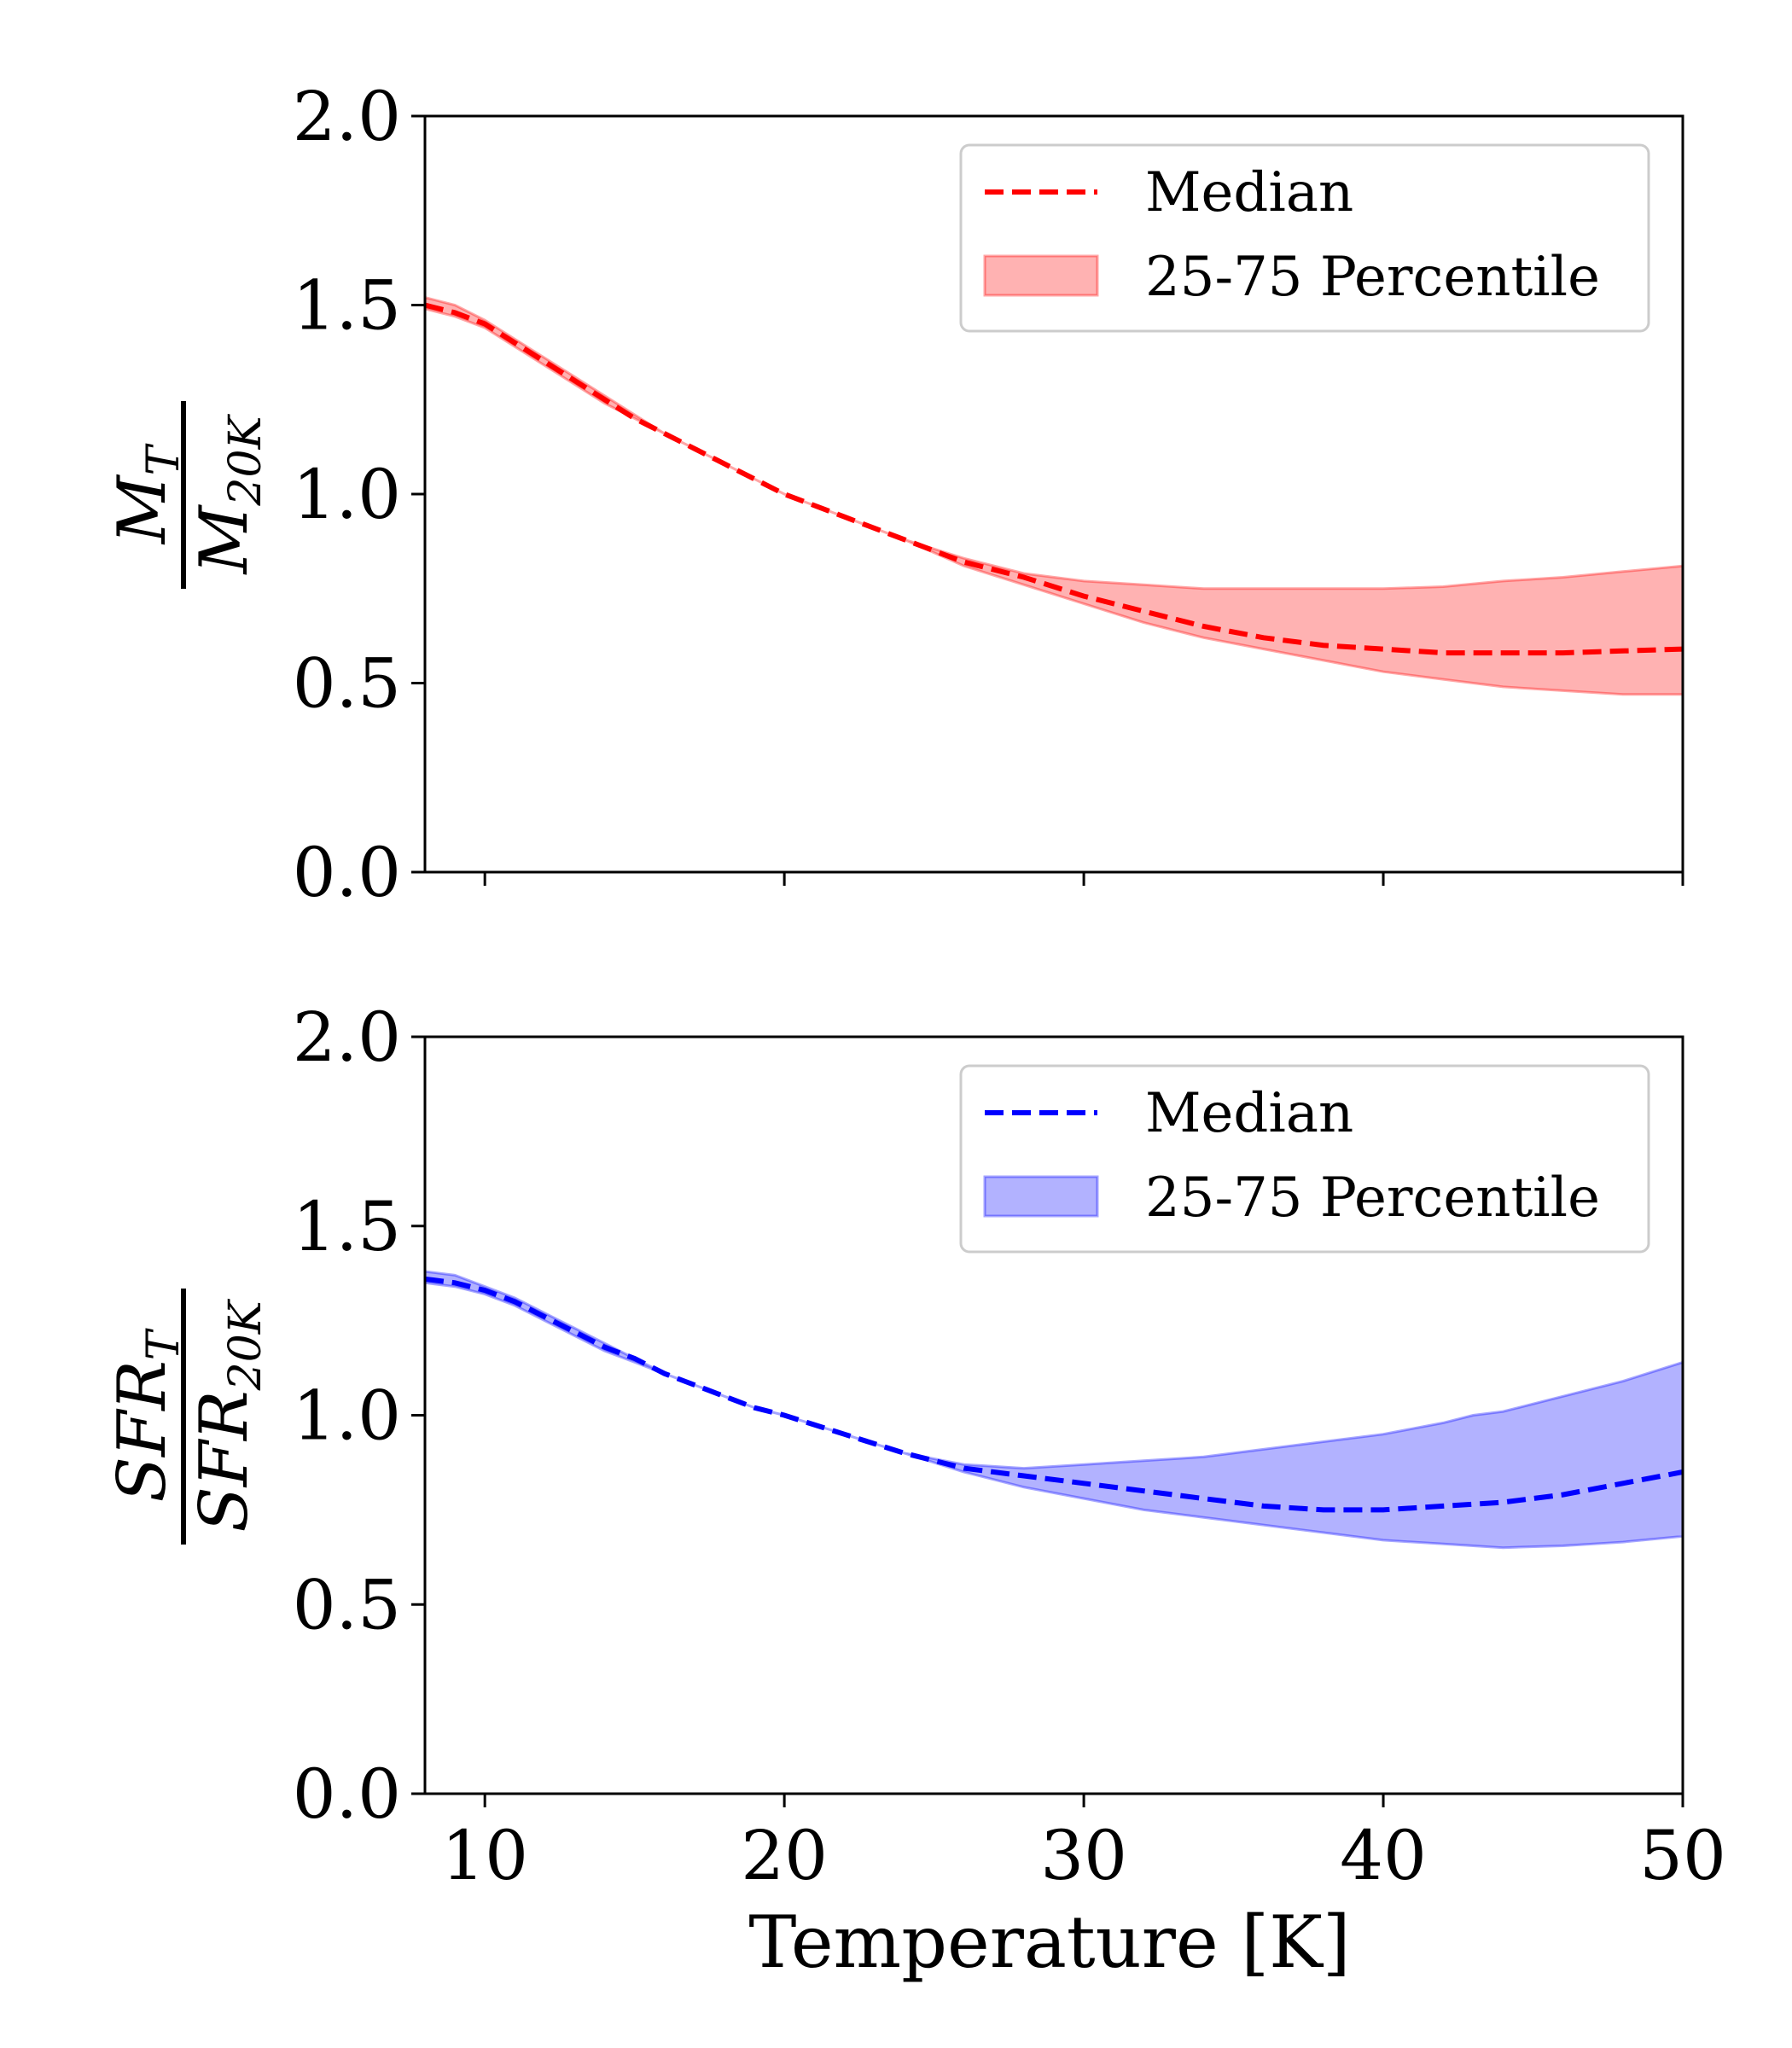  I want to click on x-tick-label: 10, so click(485, 1856).